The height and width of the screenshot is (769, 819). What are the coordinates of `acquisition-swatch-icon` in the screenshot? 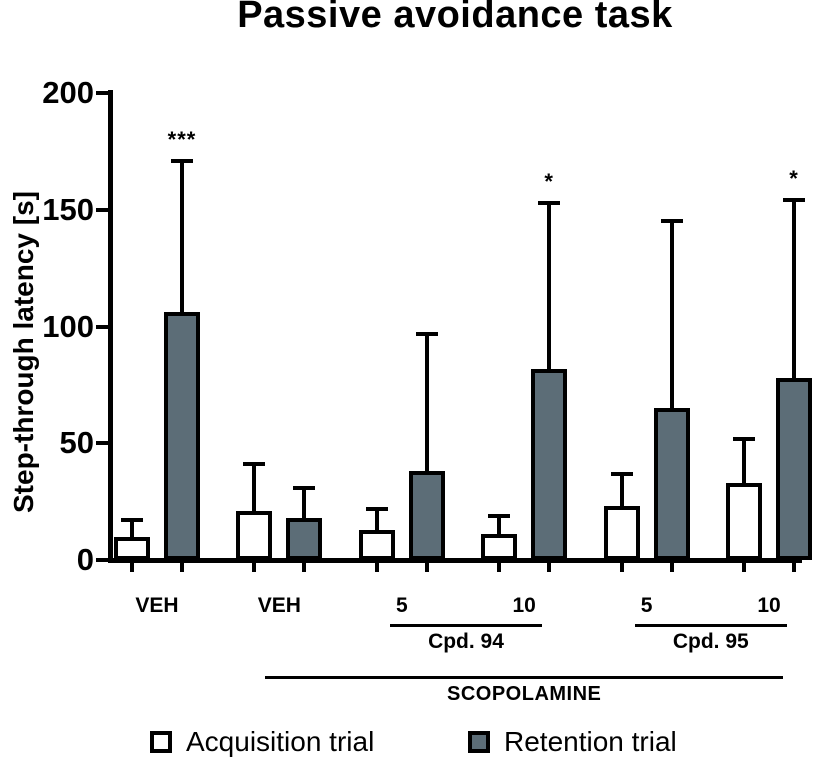 It's located at (161, 742).